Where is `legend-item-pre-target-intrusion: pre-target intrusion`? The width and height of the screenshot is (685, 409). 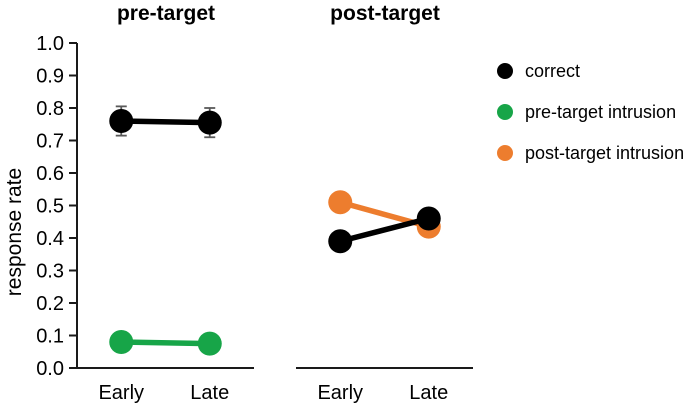
legend-item-pre-target-intrusion: pre-target intrusion is located at coordinates (590, 112).